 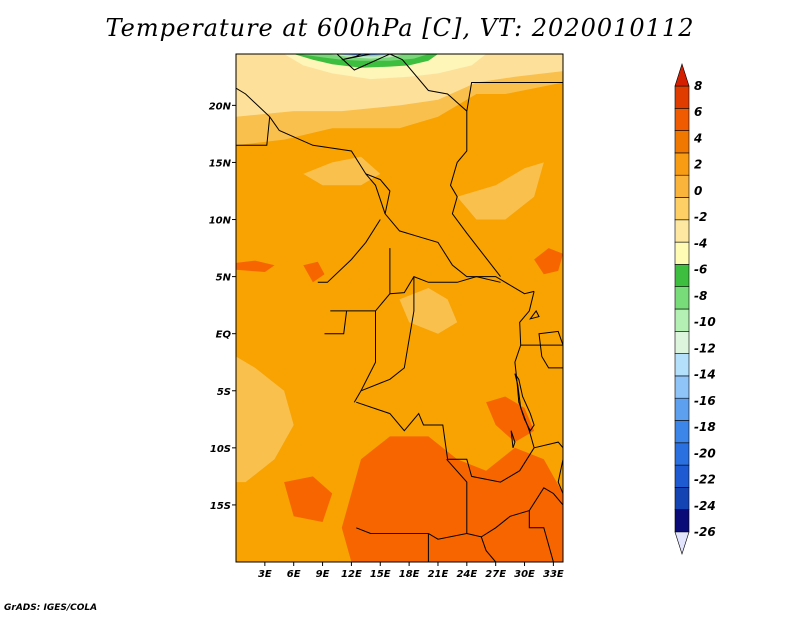 What do you see at coordinates (220, 506) in the screenshot?
I see `lat-tick-label: 15S` at bounding box center [220, 506].